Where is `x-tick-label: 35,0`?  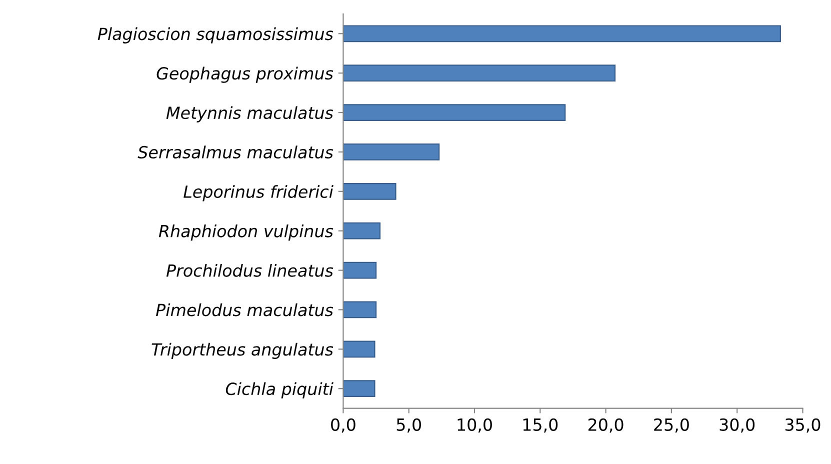
x-tick-label: 35,0 is located at coordinates (802, 425).